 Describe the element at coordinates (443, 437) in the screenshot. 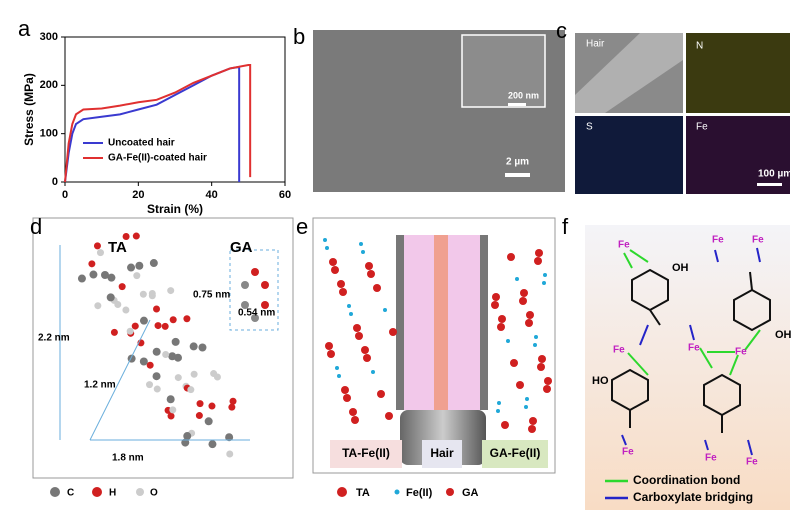

I see `hair-base` at that location.